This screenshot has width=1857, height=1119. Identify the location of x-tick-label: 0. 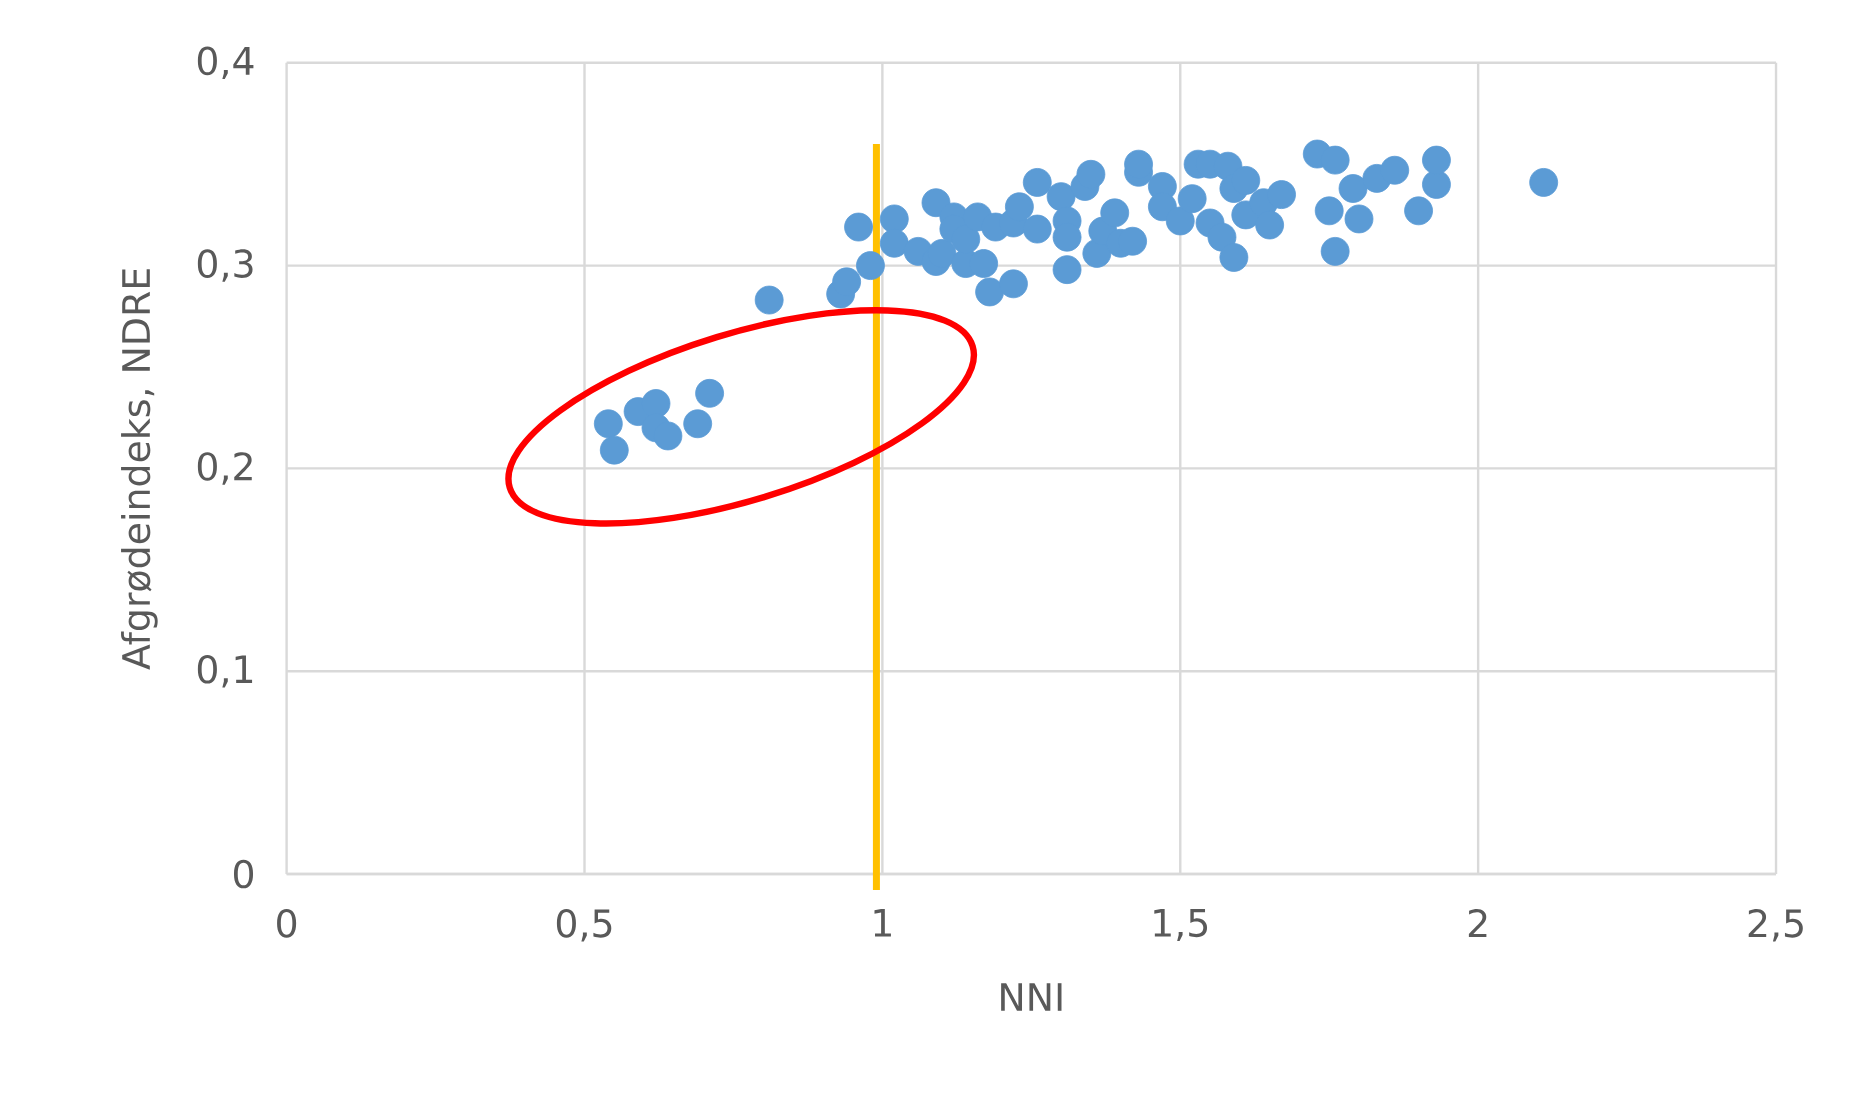
(287, 923).